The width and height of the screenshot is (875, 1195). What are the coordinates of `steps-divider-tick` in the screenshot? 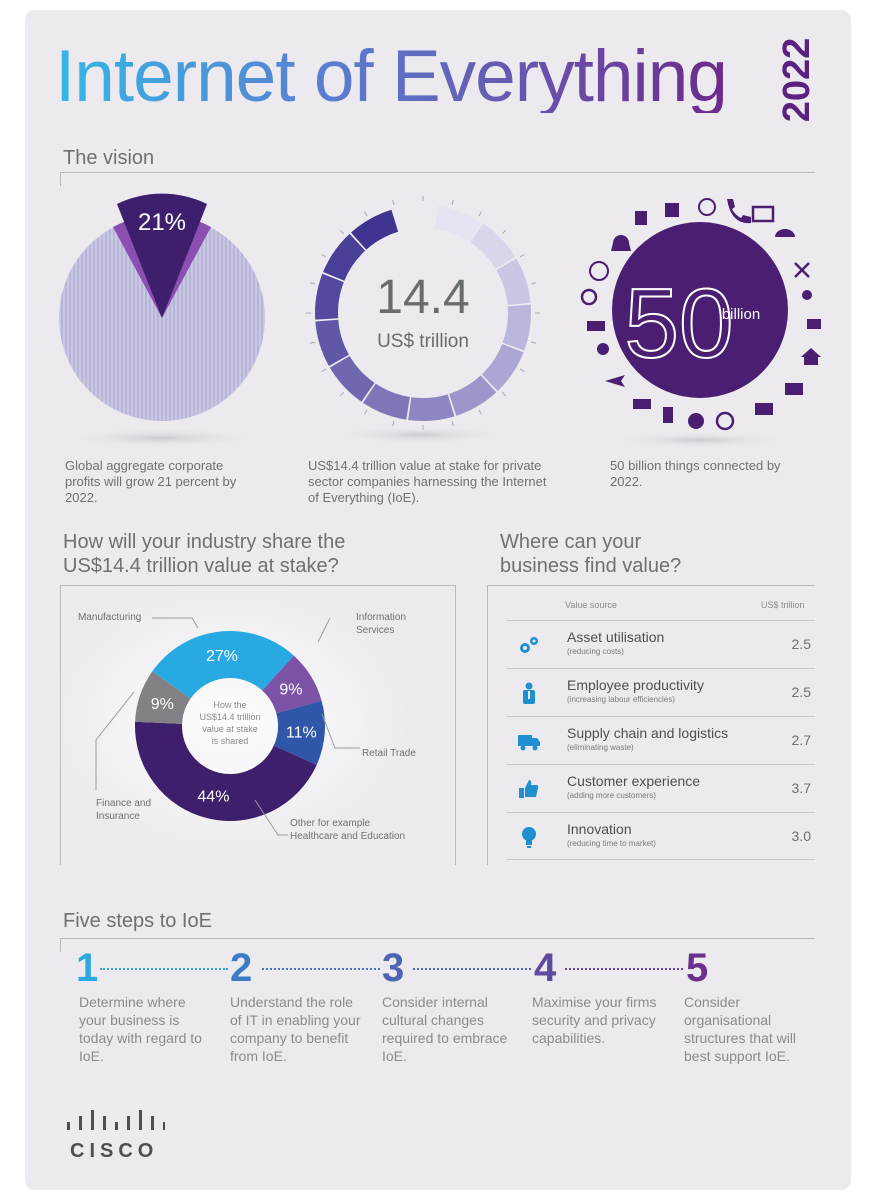 It's located at (60, 945).